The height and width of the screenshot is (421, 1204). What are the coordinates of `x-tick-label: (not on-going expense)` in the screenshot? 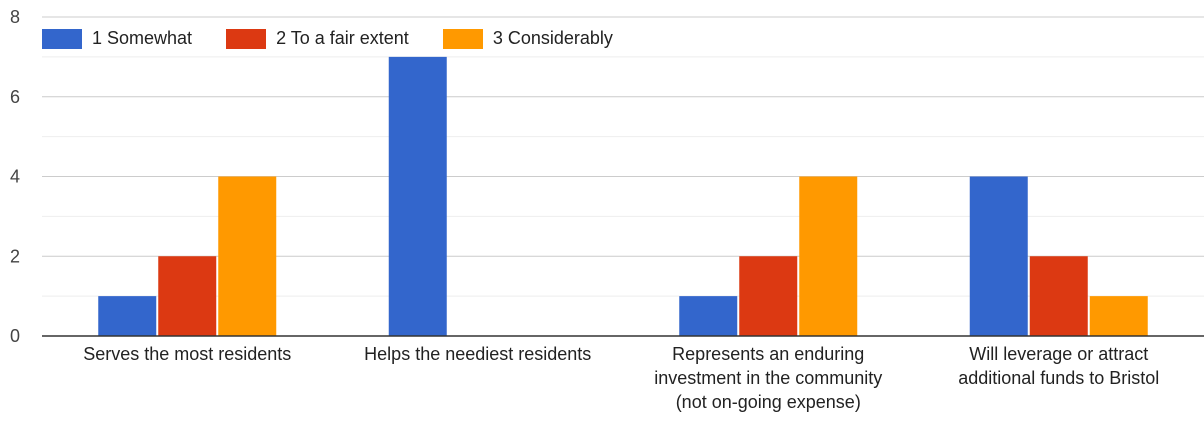 It's located at (768, 402).